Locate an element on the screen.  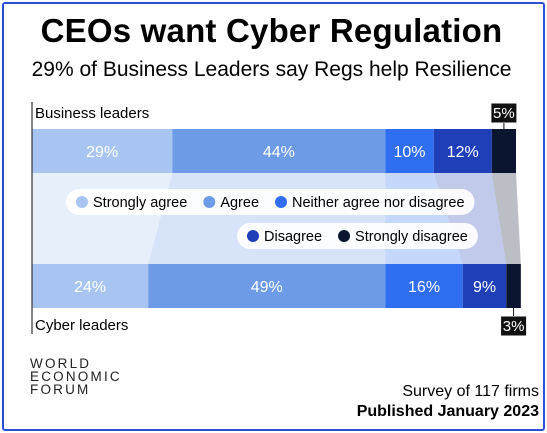
data-label: 29% is located at coordinates (102, 152).